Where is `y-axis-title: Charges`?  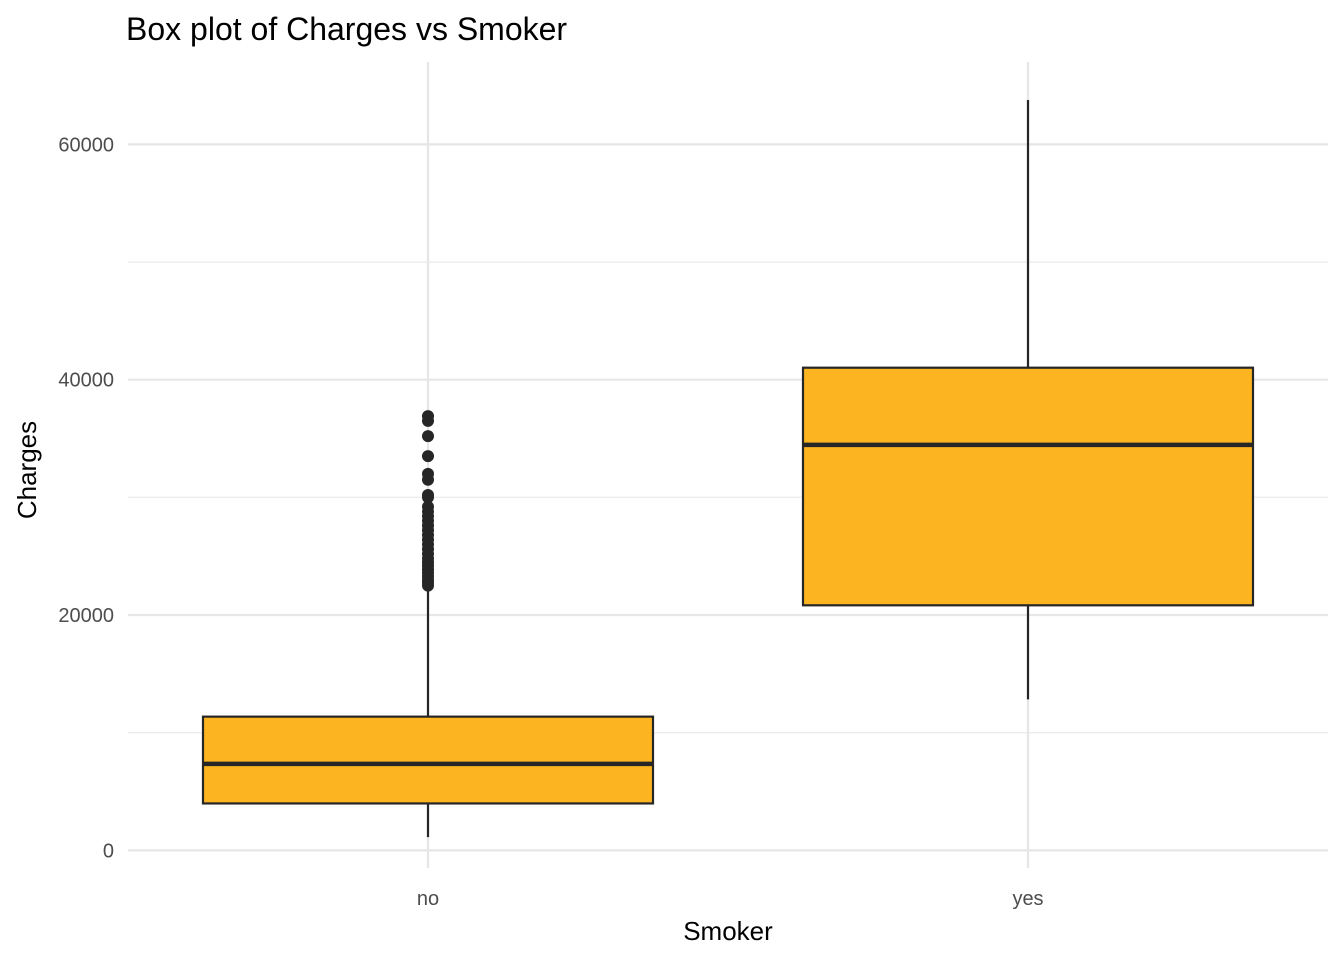
y-axis-title: Charges is located at coordinates (27, 470).